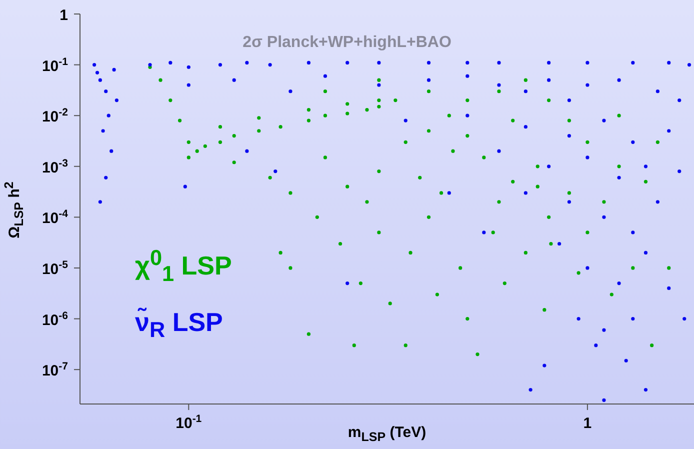  What do you see at coordinates (347, 43) in the screenshot?
I see `annotation: 2σ Planck+WP+highL+BAO` at bounding box center [347, 43].